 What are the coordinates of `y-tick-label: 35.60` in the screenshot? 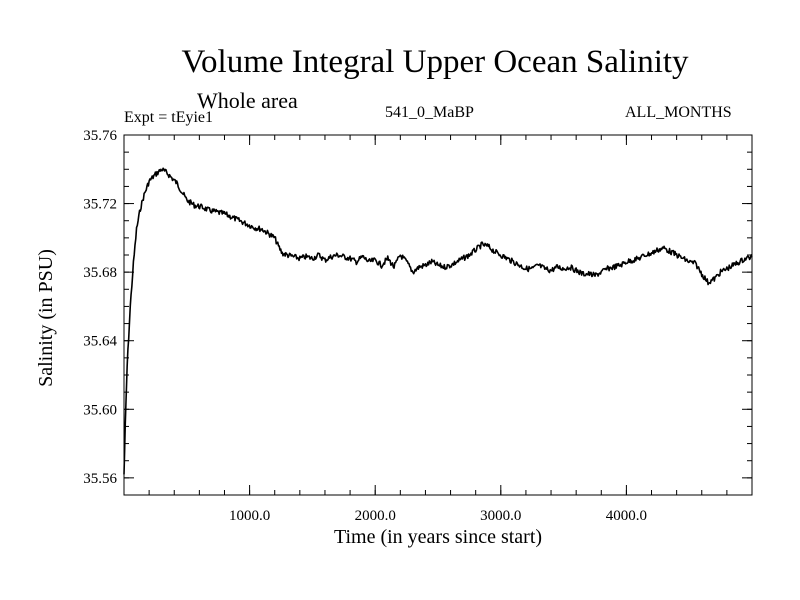 It's located at (100, 410).